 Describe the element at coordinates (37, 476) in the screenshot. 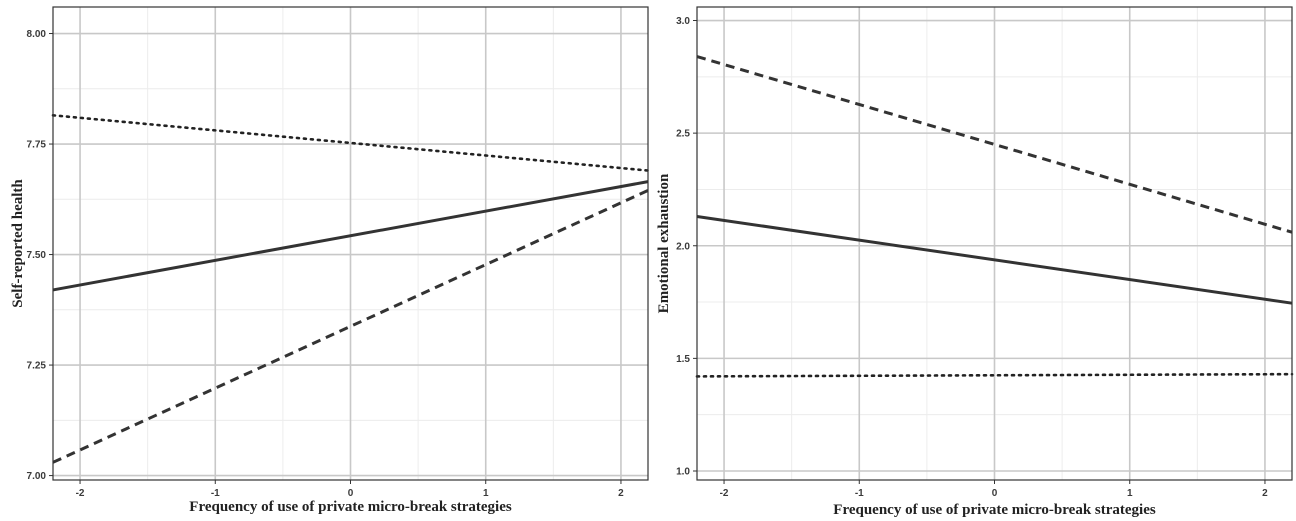

I see `y-tick-label: 7.00` at that location.